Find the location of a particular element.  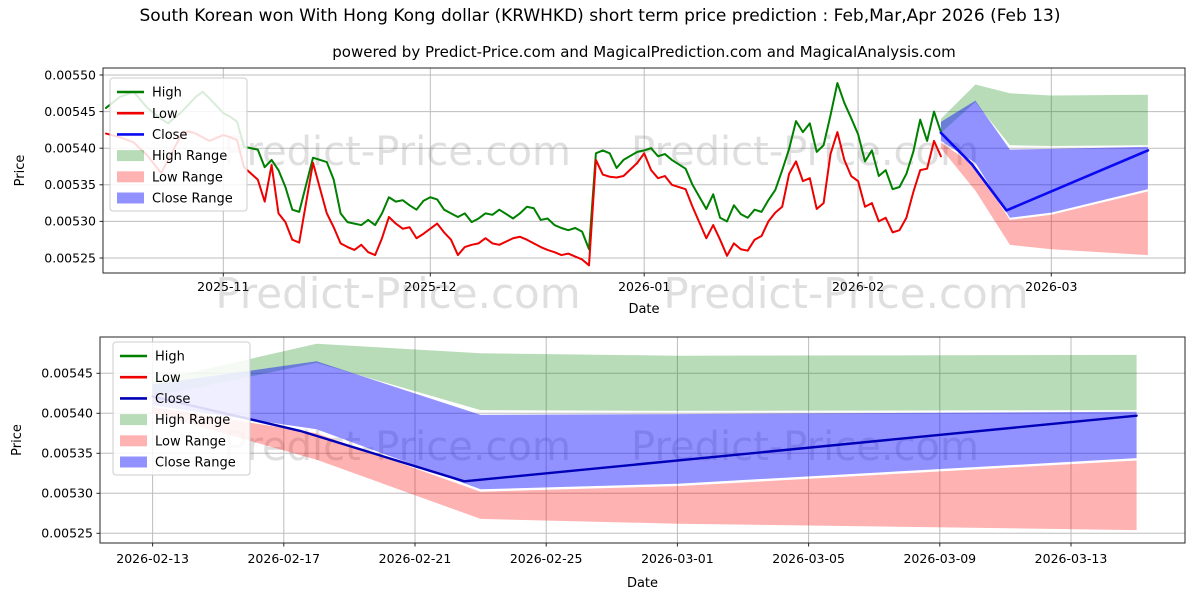

y-tick-label: 0.00550 is located at coordinates (70, 74).